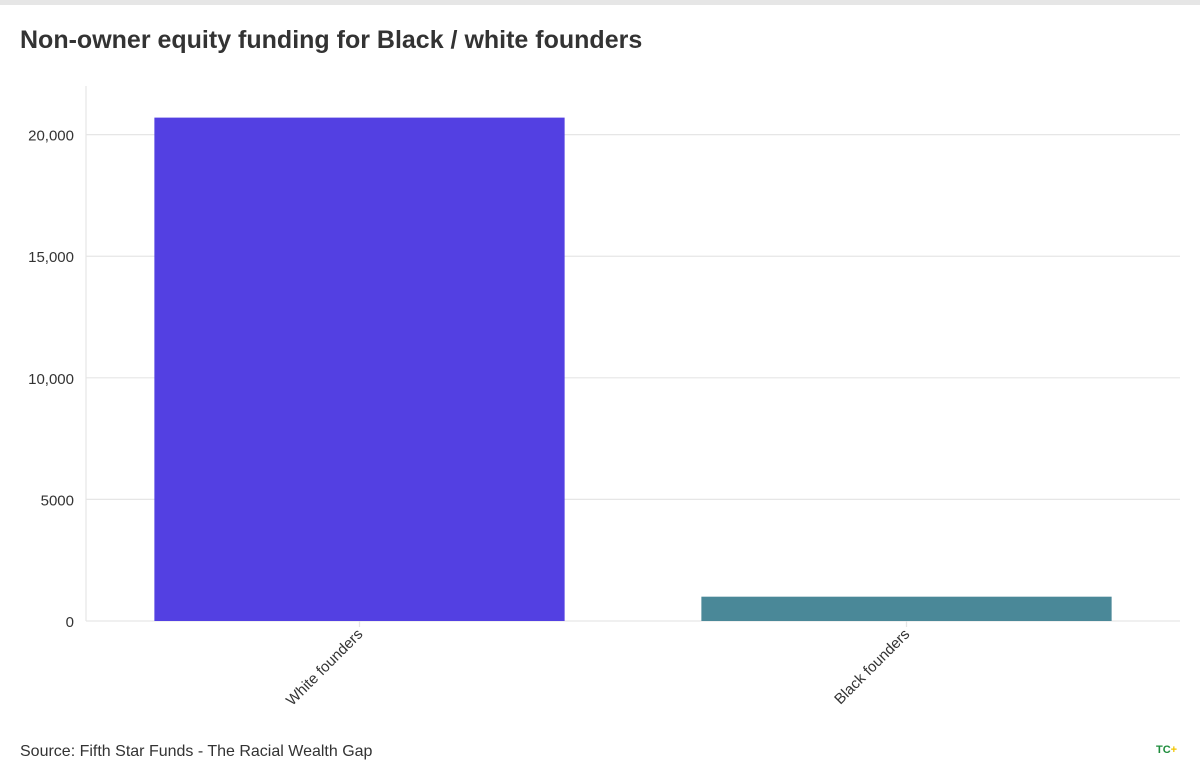 This screenshot has width=1200, height=783. I want to click on y-tick-label: 20,000, so click(51, 136).